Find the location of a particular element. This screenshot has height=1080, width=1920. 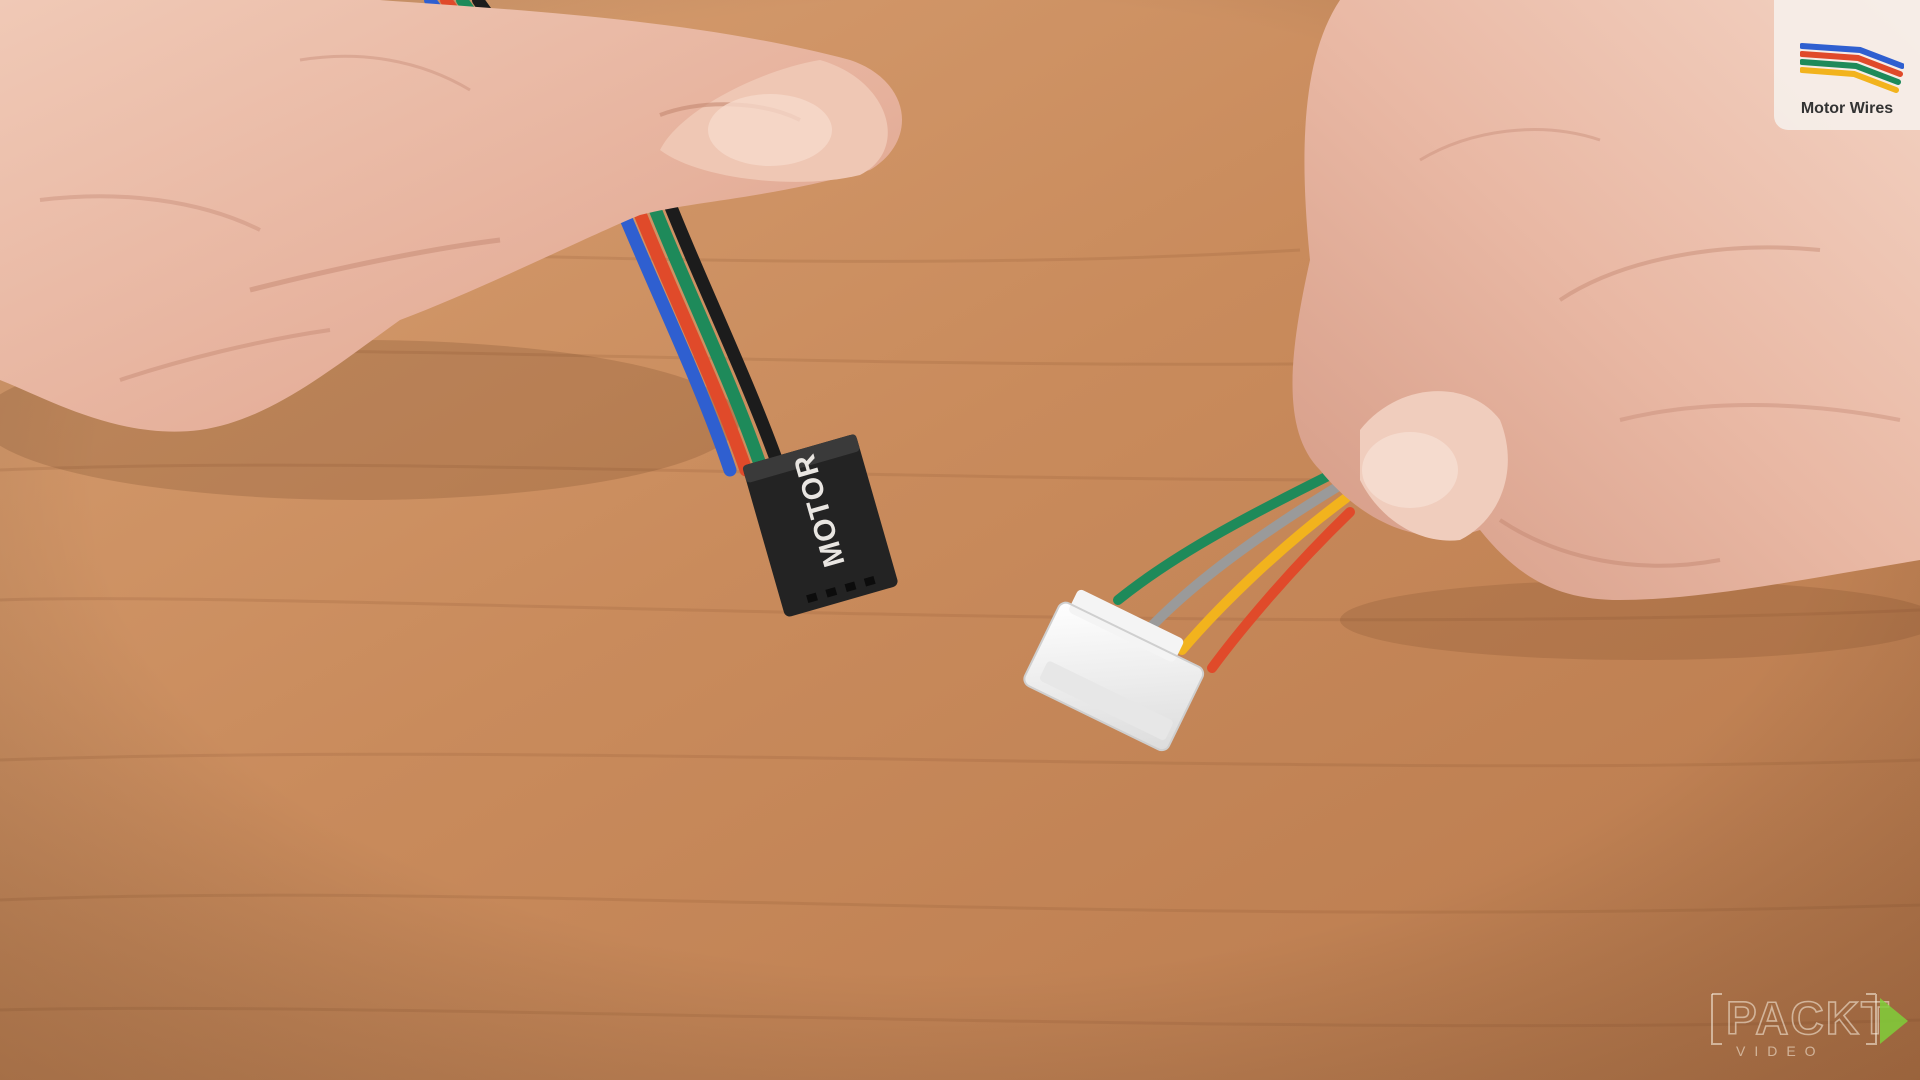

ribbon-cable-right is located at coordinates (1234, 569).